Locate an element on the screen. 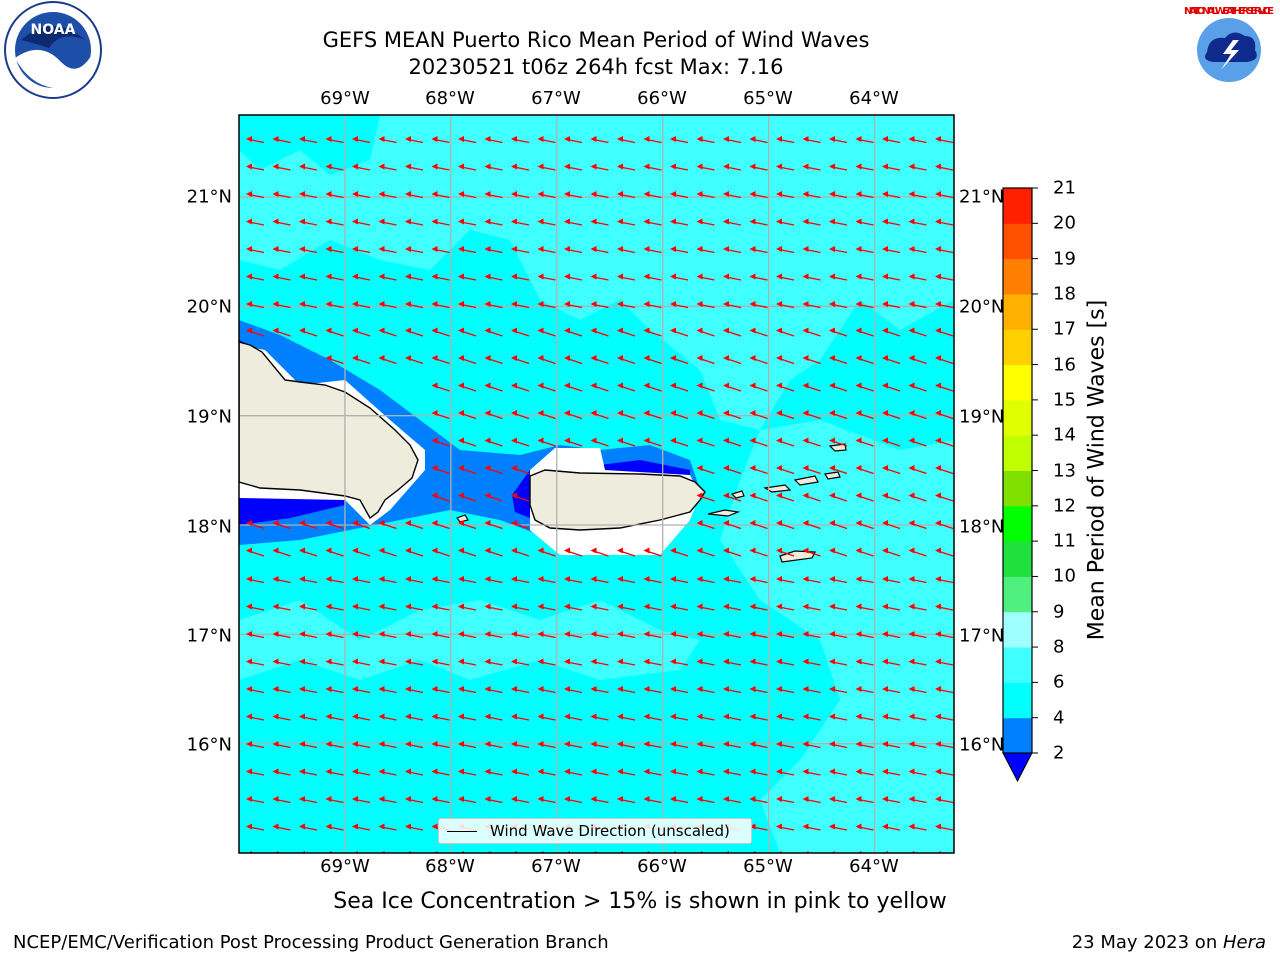 The width and height of the screenshot is (1280, 960). lat-label-right-19n: 19°N is located at coordinates (982, 417).